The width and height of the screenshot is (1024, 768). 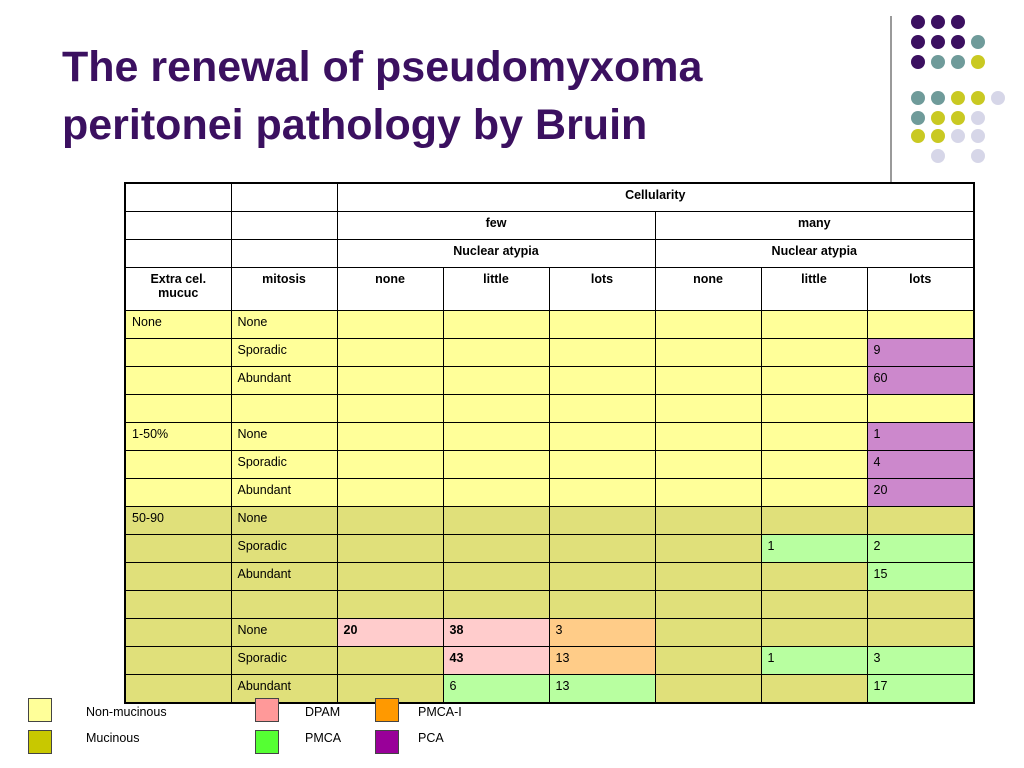 I want to click on slide-title-line-1: The renewal of pseudomyxoma, so click(x=382, y=67).